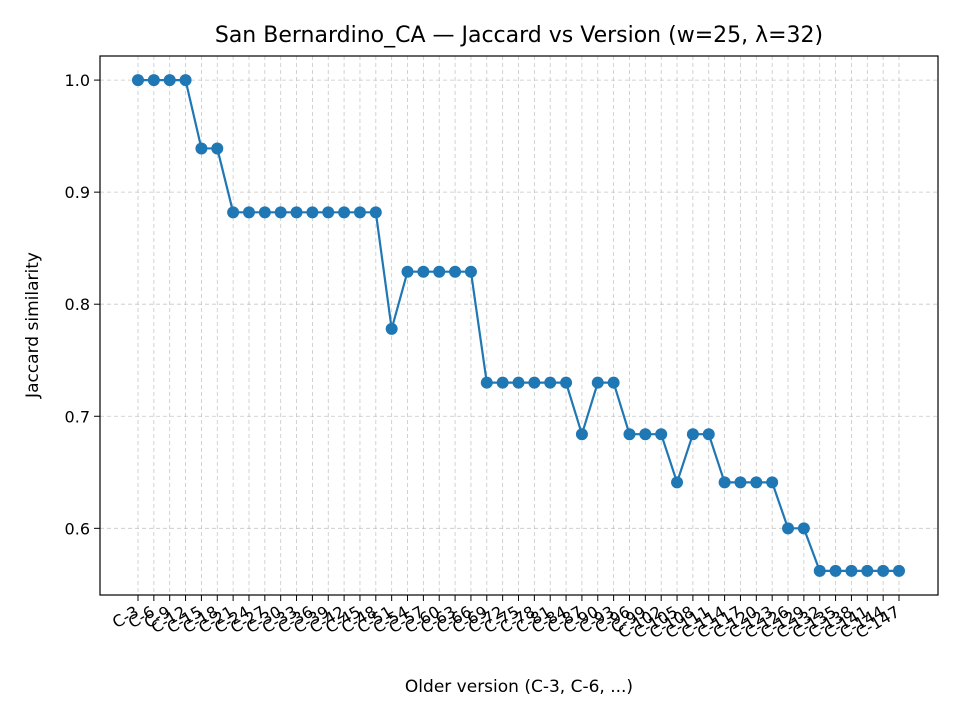 The width and height of the screenshot is (960, 724). Describe the element at coordinates (77, 528) in the screenshot. I see `y-tick-label: 0.6` at that location.